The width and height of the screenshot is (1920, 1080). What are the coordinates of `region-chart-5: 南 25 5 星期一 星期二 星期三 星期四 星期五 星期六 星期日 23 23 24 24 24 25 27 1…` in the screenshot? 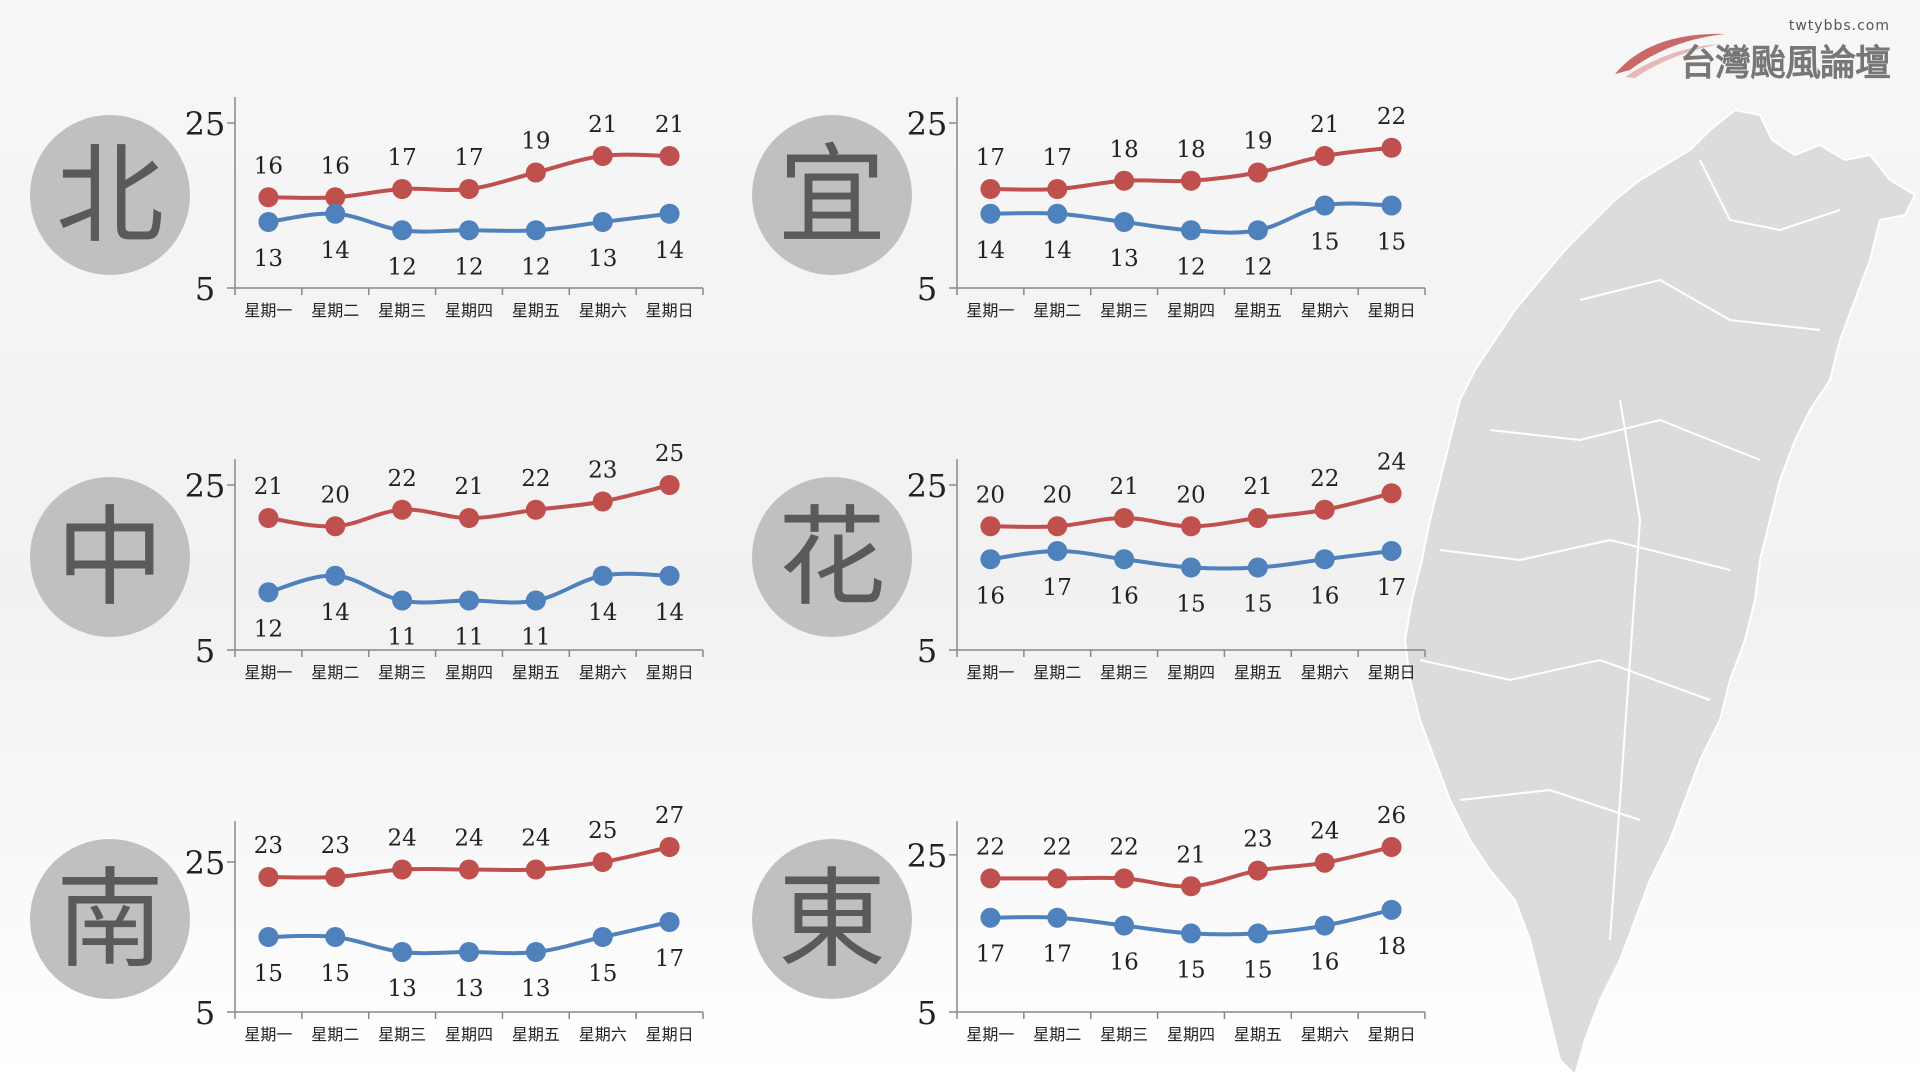 It's located at (367, 923).